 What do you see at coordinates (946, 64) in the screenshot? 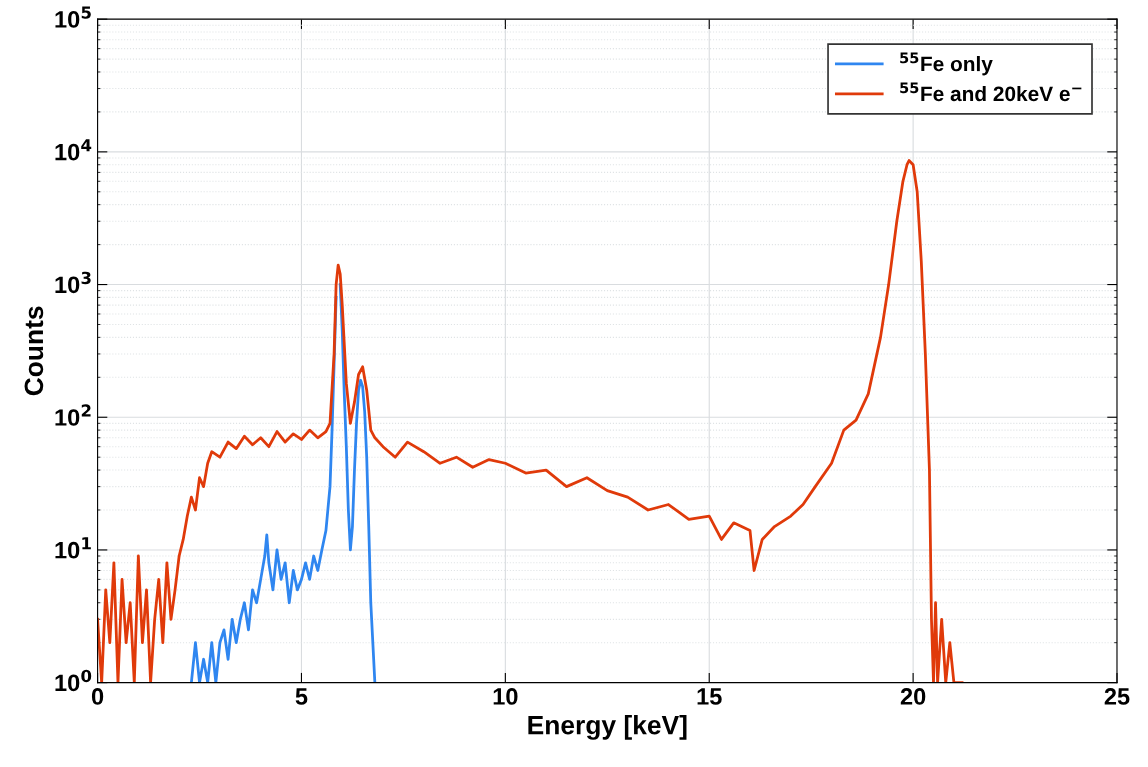
I see `legend-label: $^{55}$Fe only` at bounding box center [946, 64].